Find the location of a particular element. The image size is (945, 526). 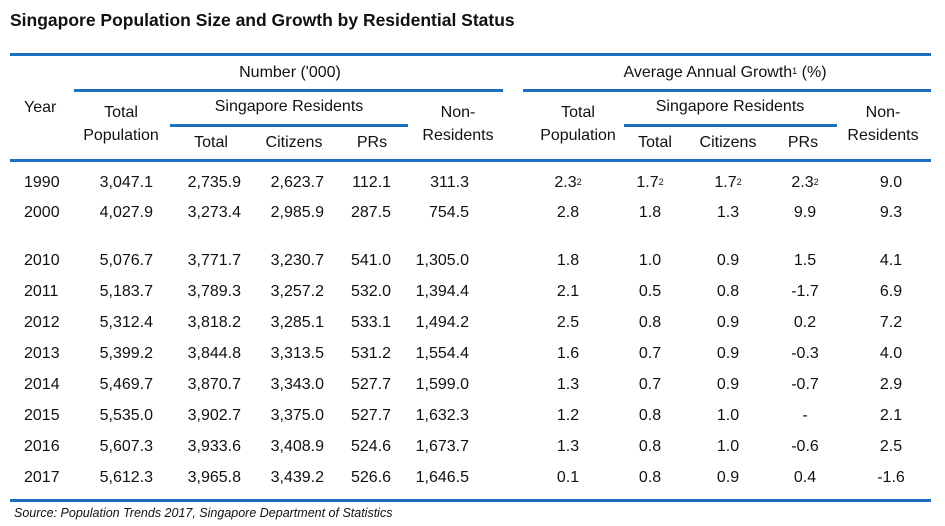

prs-cell: 532.0 is located at coordinates (370, 291).